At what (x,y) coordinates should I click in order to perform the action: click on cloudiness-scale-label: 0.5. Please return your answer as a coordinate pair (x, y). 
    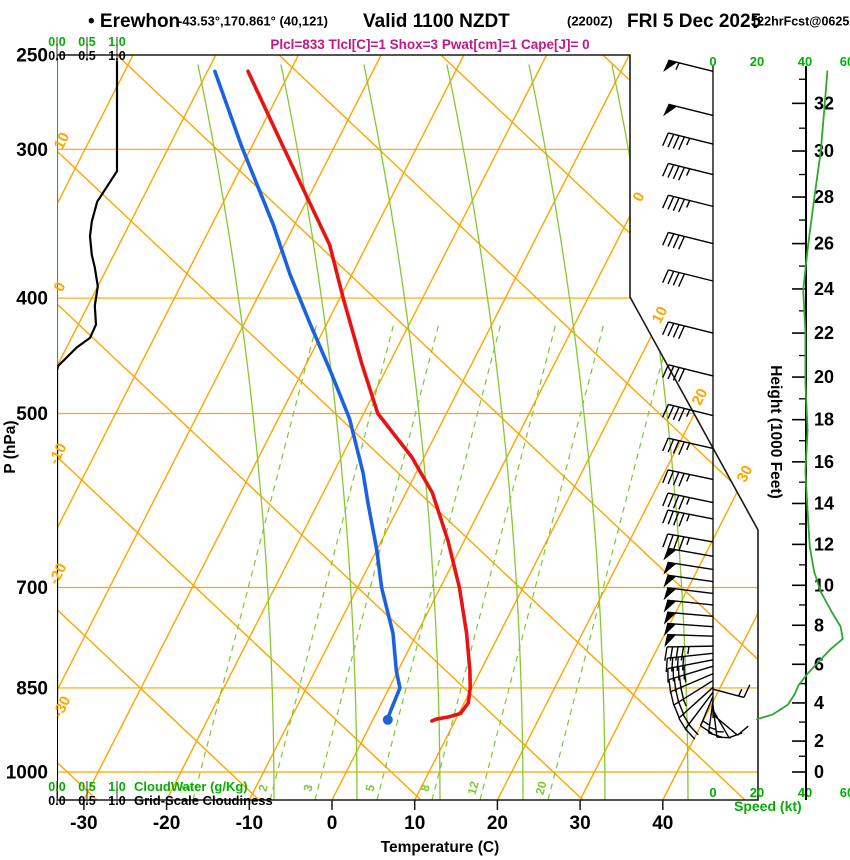
    Looking at the image, I should click on (86, 56).